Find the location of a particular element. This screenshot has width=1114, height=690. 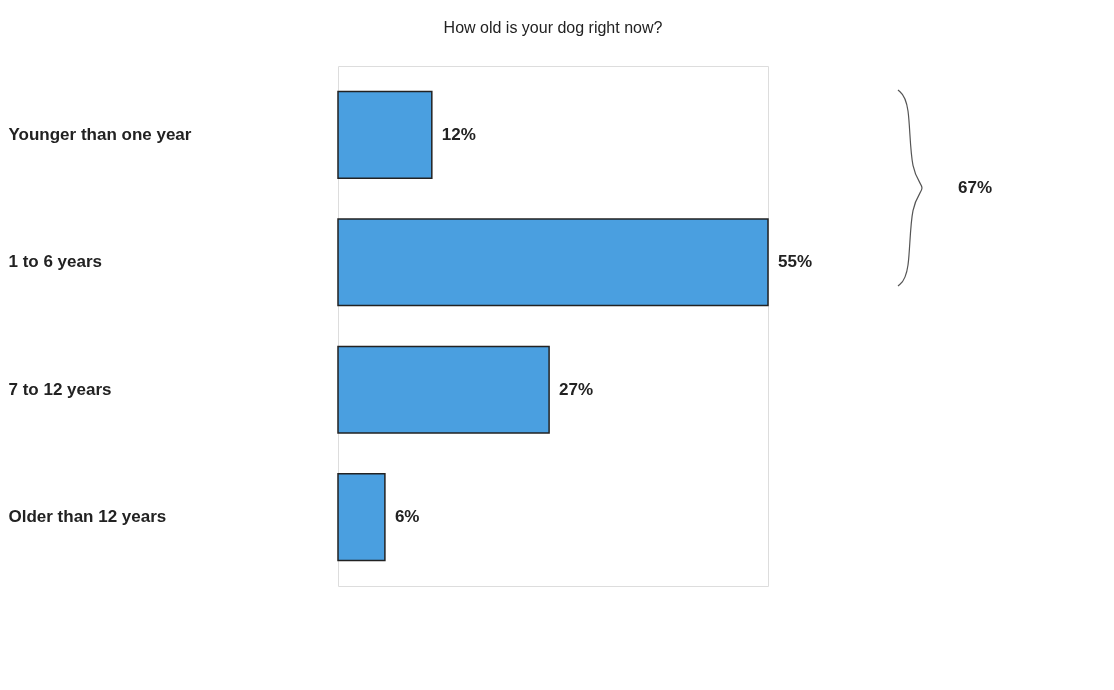

data-label: 6% is located at coordinates (407, 517).